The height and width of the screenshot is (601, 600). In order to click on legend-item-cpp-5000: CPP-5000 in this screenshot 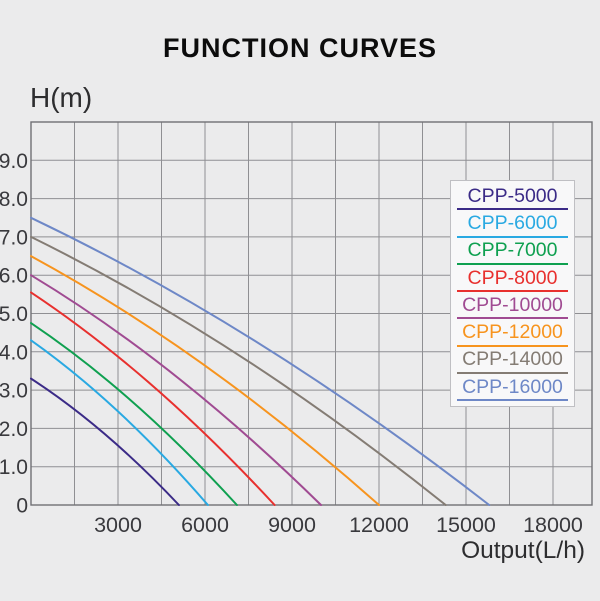, I will do `click(512, 198)`.